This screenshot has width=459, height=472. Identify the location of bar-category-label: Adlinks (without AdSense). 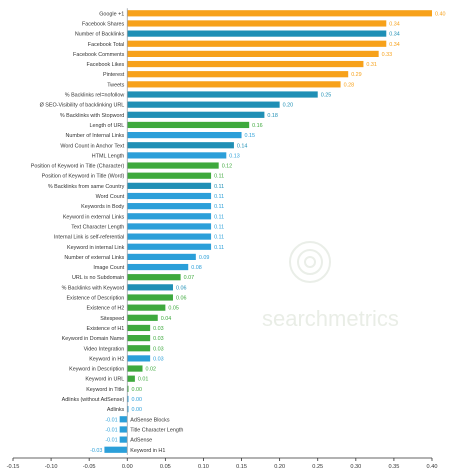
(93, 400).